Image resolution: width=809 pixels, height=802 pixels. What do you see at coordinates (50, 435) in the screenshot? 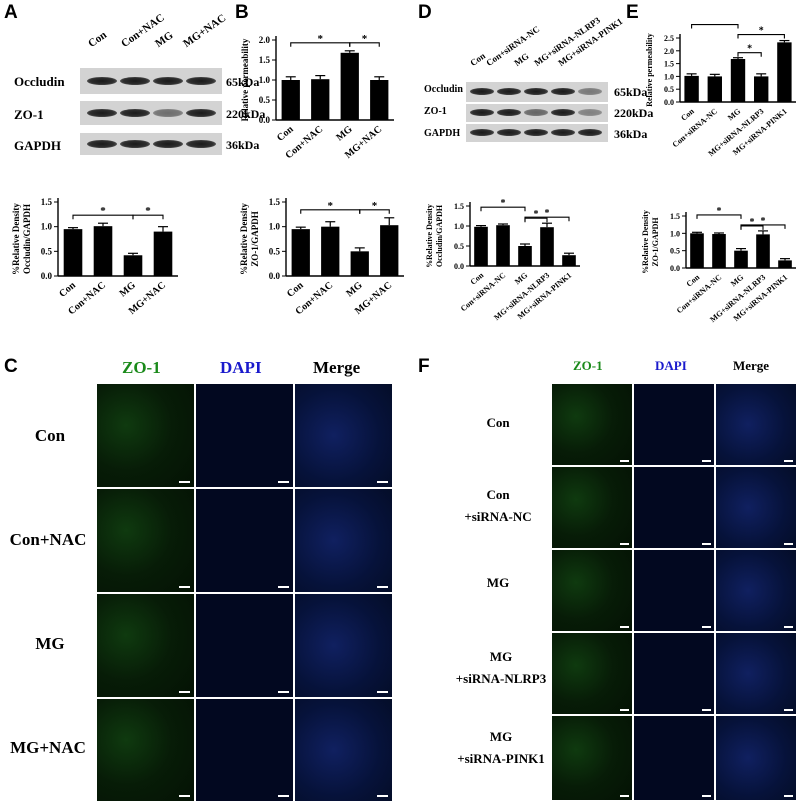
I see `panel-c-cond-con: Con` at bounding box center [50, 435].